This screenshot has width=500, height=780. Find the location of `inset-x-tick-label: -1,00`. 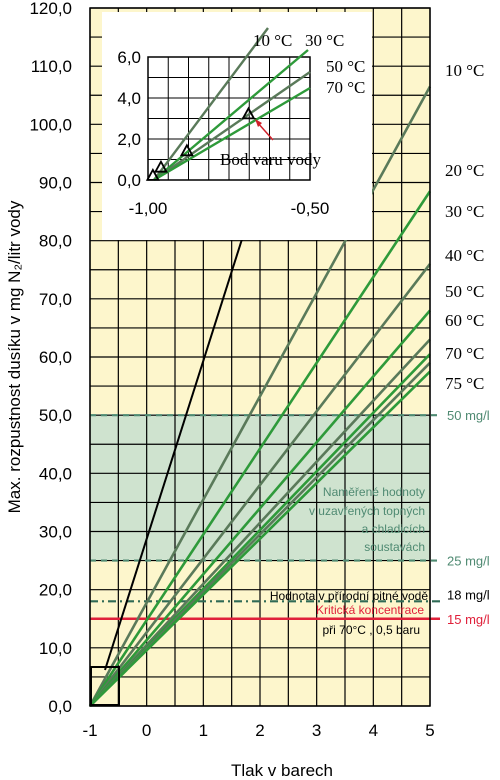

inset-x-tick-label: -1,00 is located at coordinates (148, 208).